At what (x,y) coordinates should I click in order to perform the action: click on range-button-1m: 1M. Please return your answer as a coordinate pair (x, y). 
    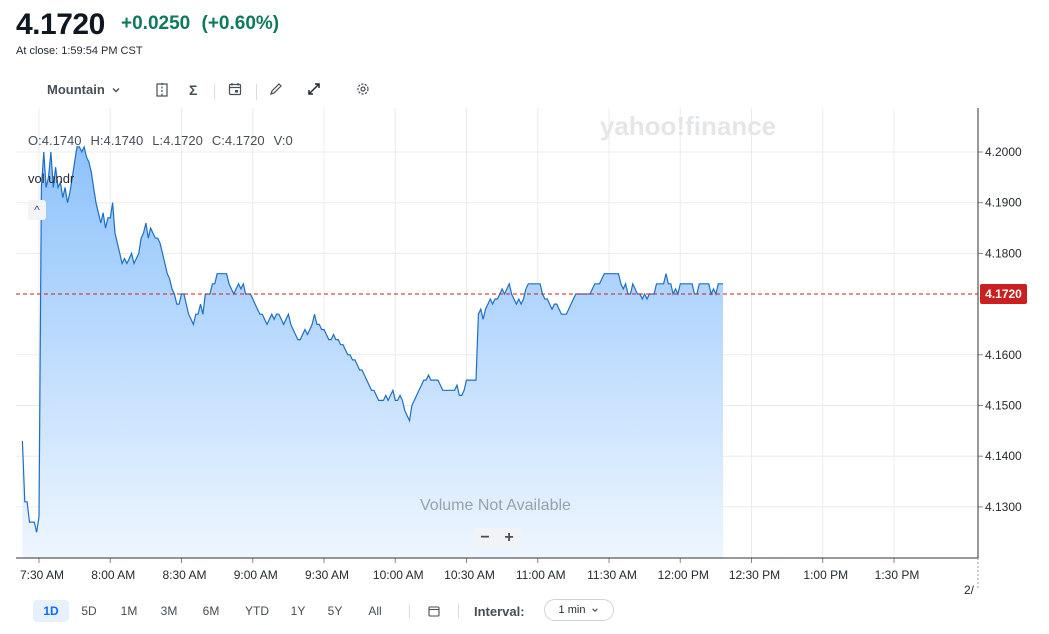
    Looking at the image, I should click on (129, 611).